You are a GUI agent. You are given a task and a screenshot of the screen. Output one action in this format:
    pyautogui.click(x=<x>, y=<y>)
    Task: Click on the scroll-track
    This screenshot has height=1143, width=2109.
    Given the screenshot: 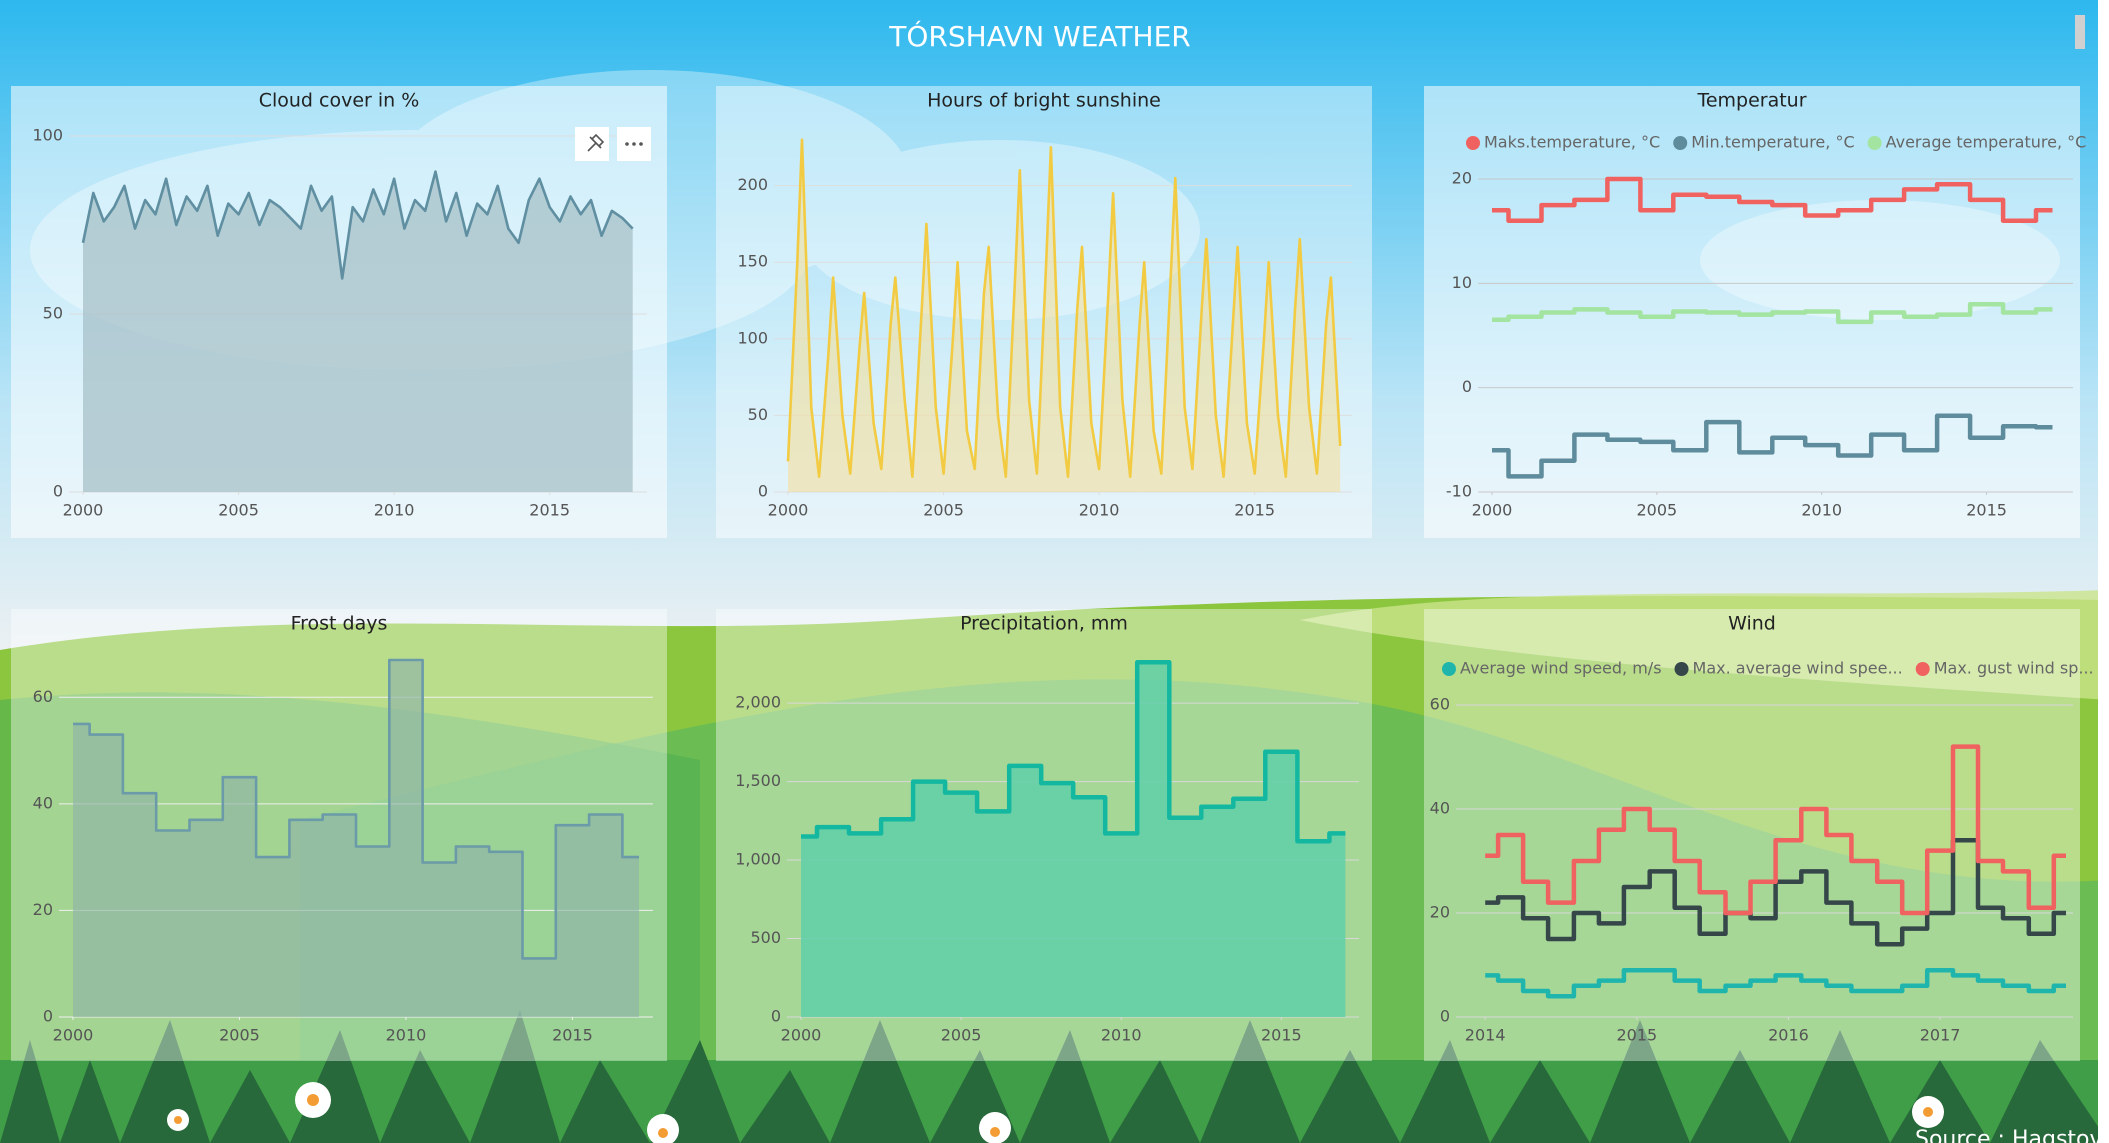 What is the action you would take?
    pyautogui.click(x=2103, y=571)
    